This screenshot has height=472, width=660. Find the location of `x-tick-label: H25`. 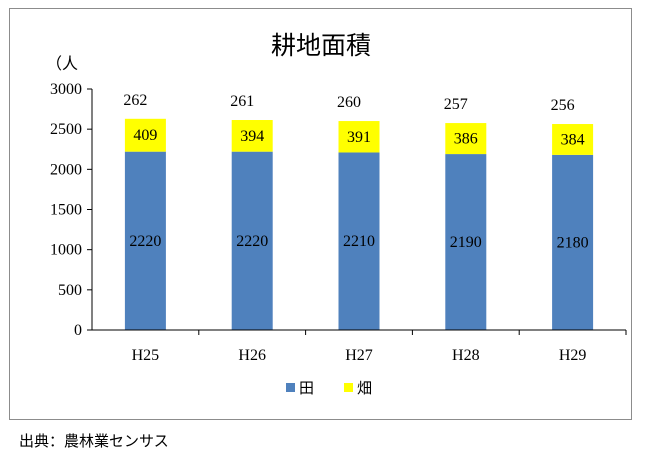

x-tick-label: H25 is located at coordinates (146, 355).